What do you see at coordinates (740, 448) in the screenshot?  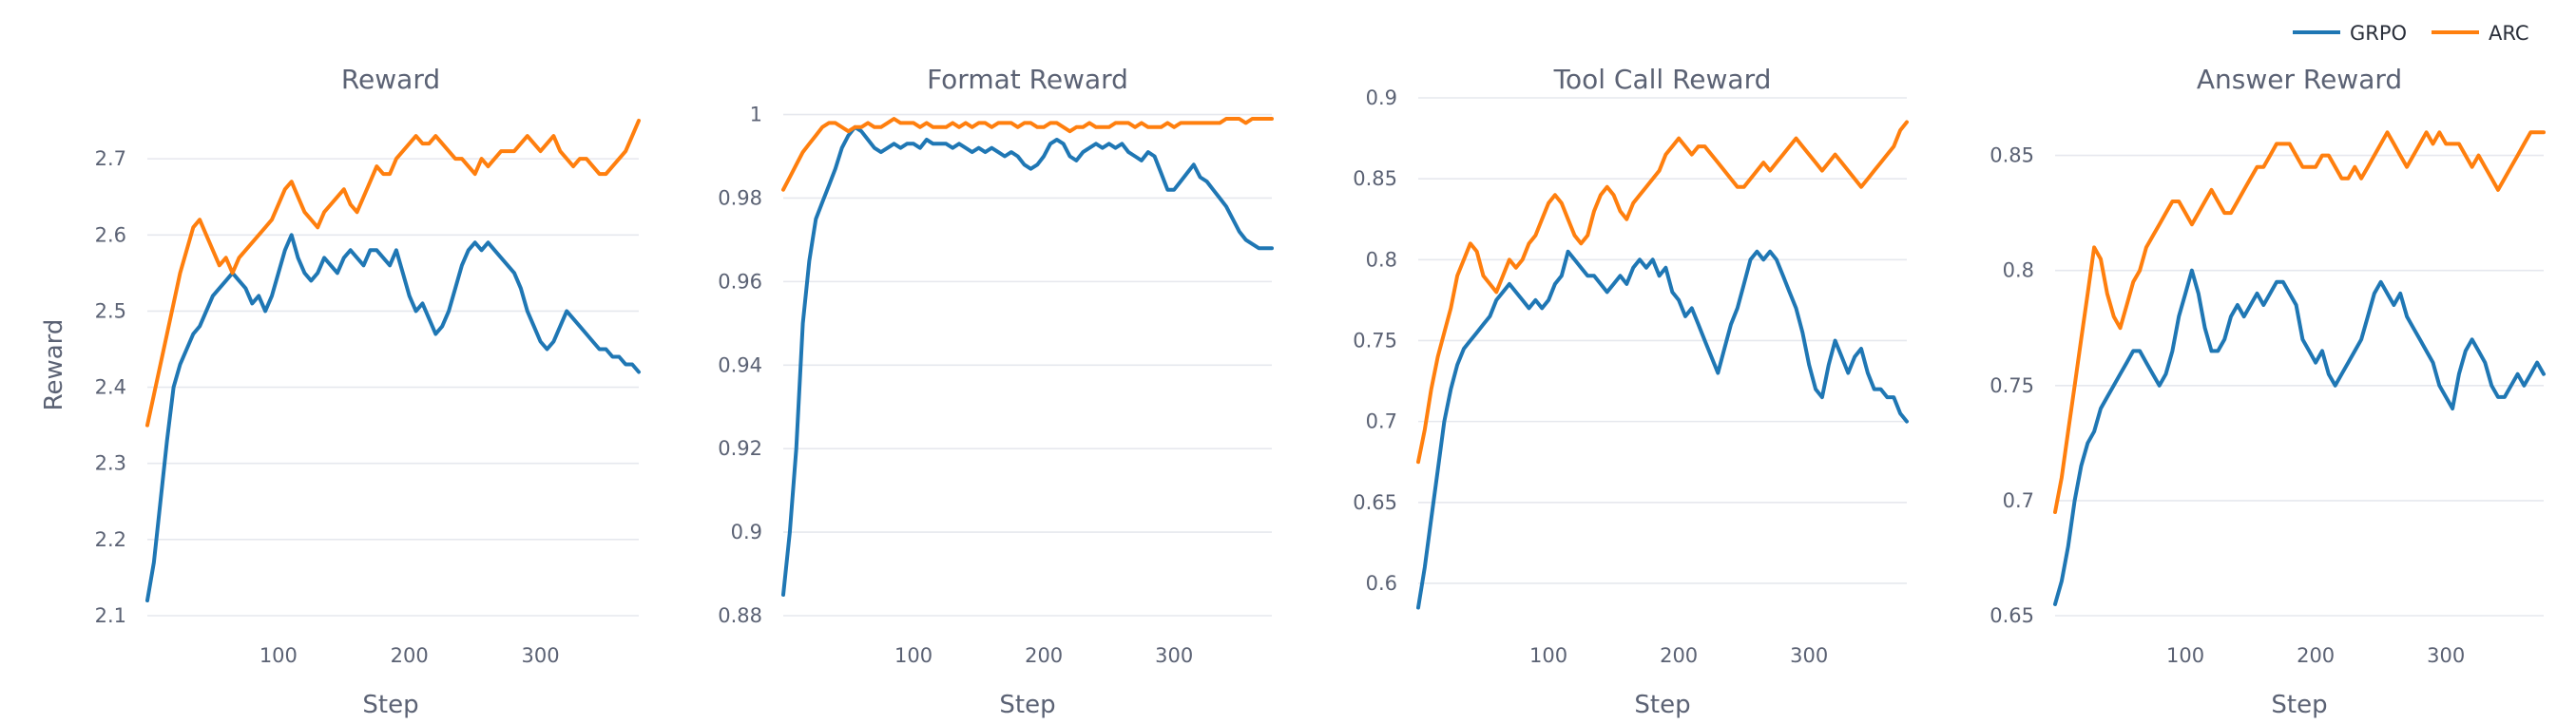 I see `y-tick-label: 0.92` at bounding box center [740, 448].